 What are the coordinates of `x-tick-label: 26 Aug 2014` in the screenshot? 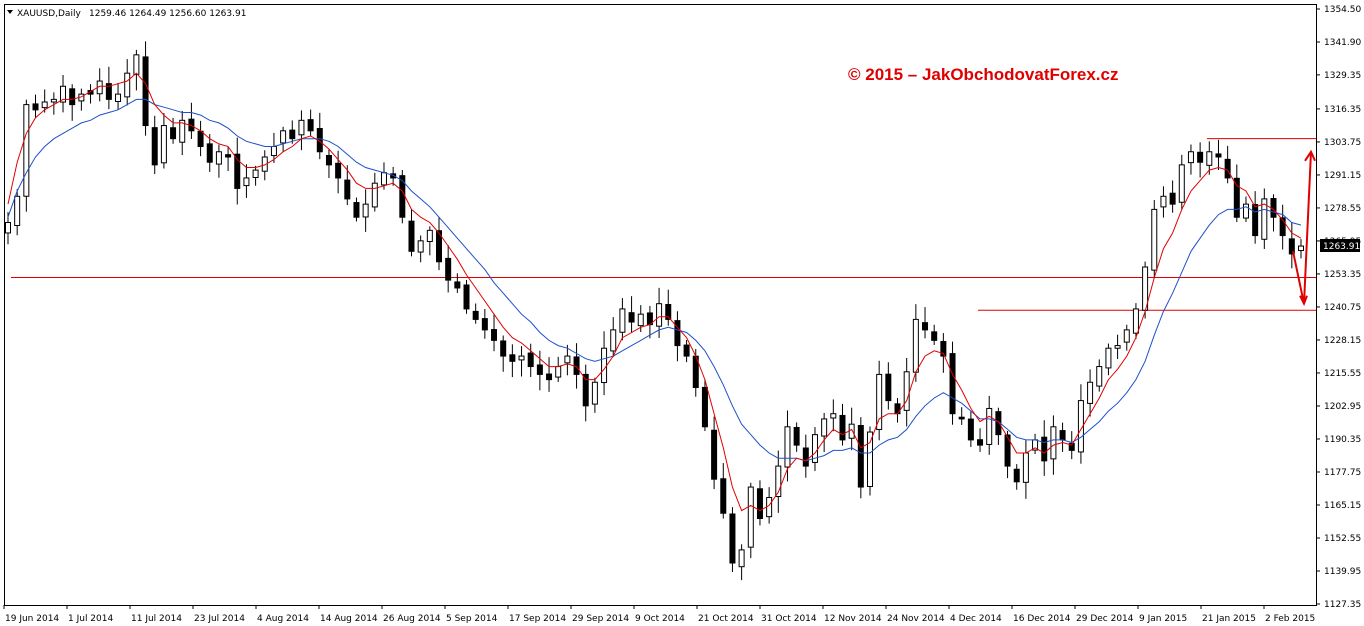 It's located at (412, 619).